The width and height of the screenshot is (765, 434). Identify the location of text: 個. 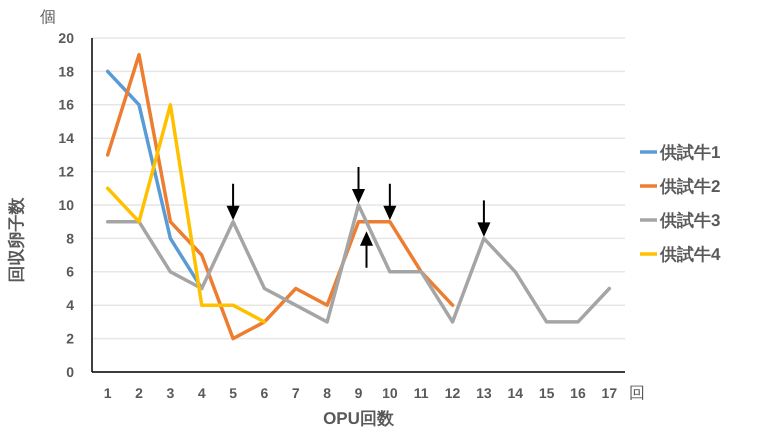
(48, 17).